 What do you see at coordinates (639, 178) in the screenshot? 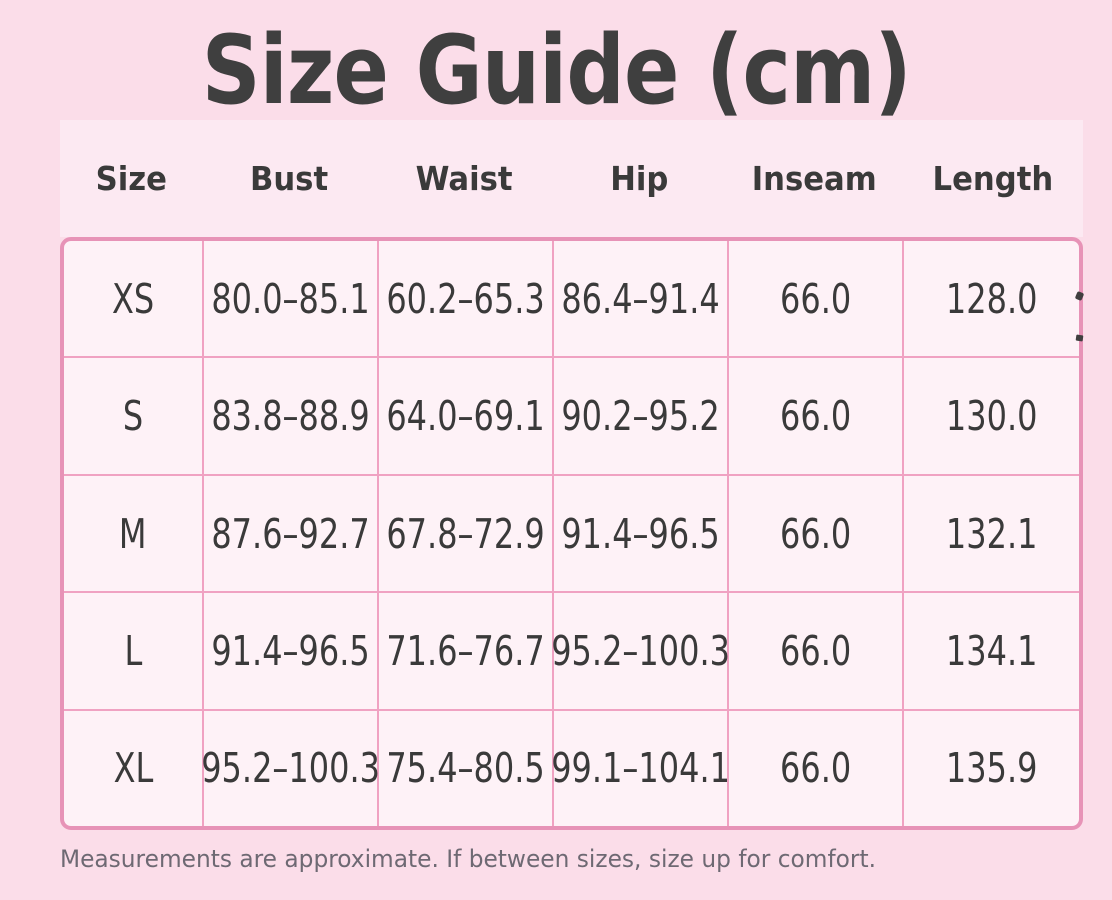
I see `column-header-hip: Hip` at bounding box center [639, 178].